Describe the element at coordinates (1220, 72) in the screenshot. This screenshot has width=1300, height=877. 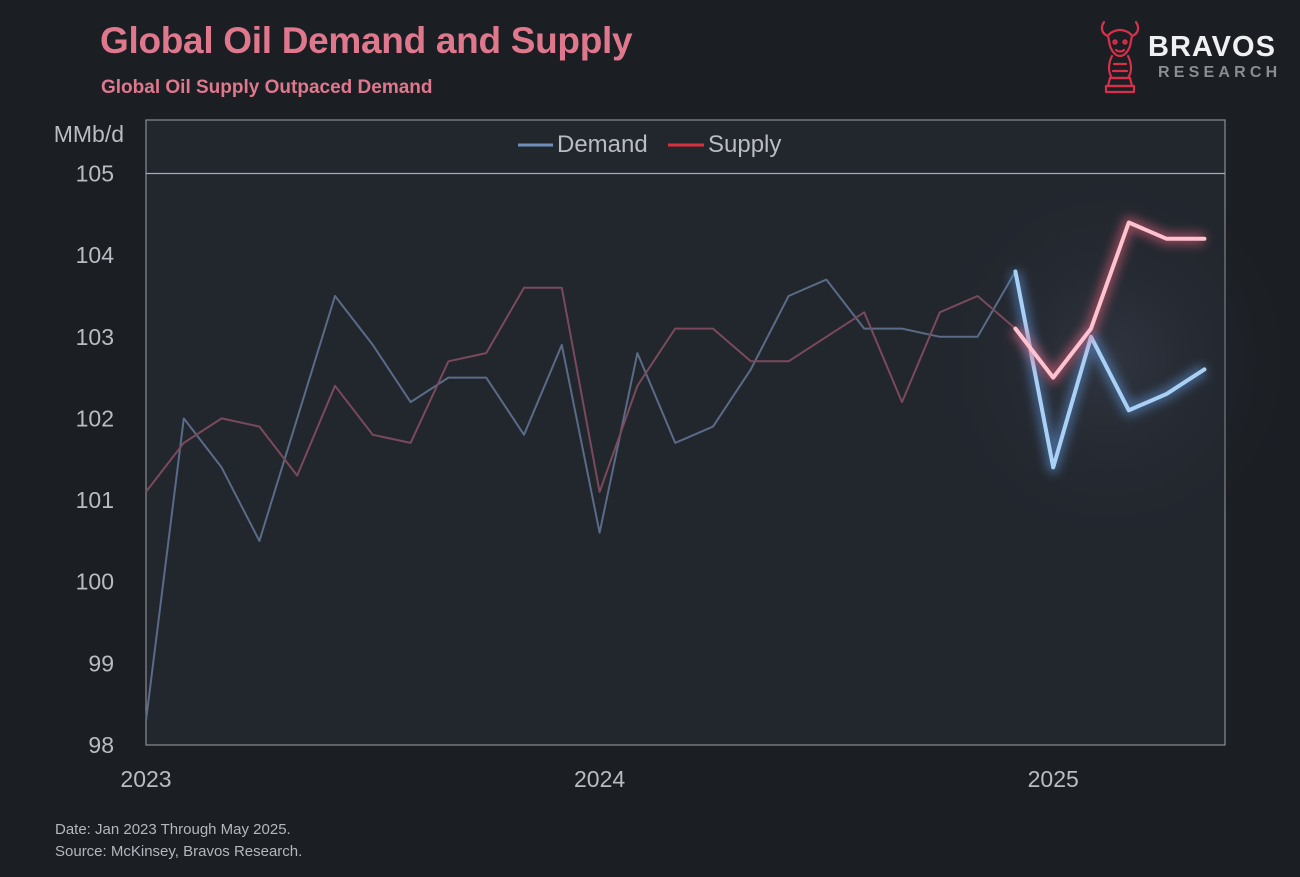
I see `logo-sub-text: RESEARCH` at that location.